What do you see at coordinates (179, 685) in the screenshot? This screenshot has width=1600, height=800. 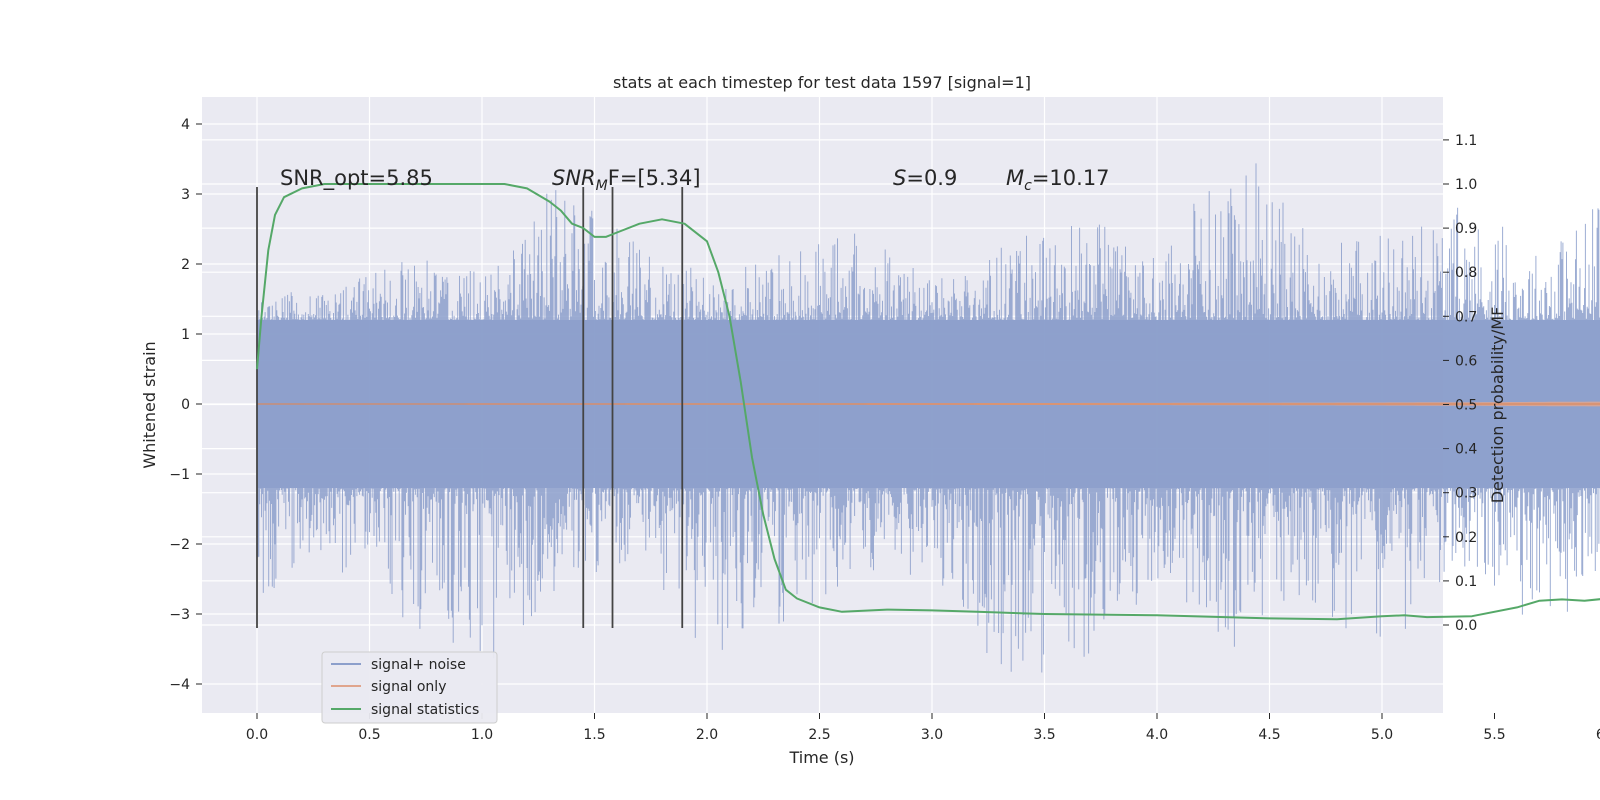 I see `y-tick-label: −4` at bounding box center [179, 685].